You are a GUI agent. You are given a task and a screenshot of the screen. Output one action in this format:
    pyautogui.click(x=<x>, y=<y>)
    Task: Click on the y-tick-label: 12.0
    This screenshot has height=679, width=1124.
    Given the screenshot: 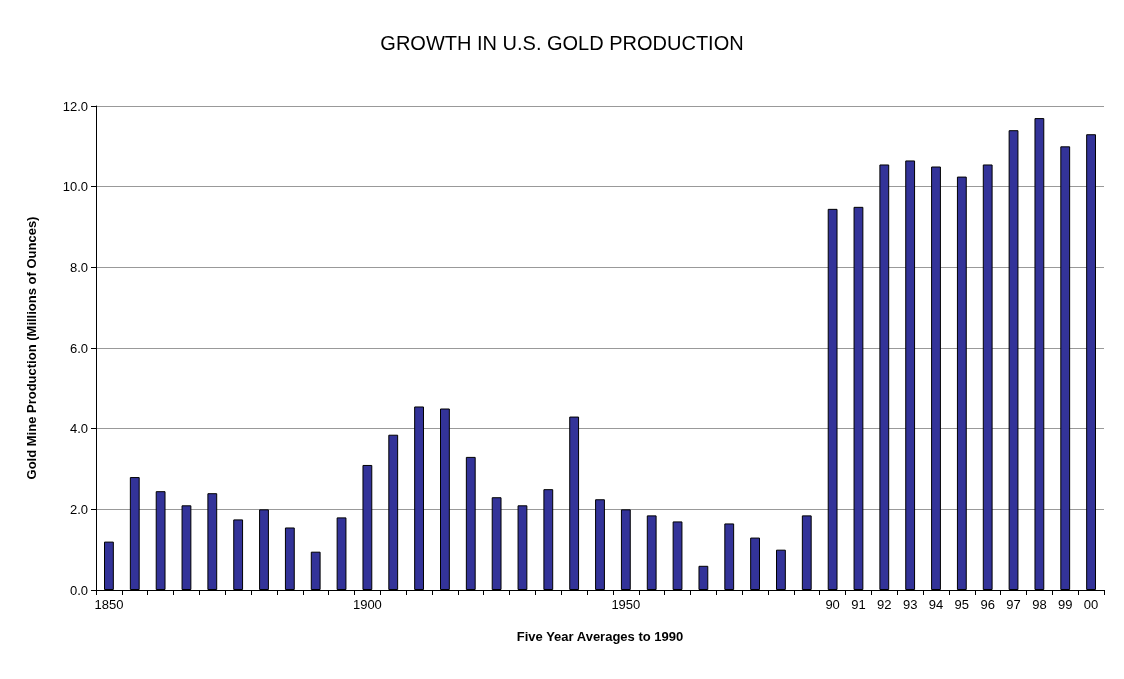 What is the action you would take?
    pyautogui.click(x=75, y=106)
    